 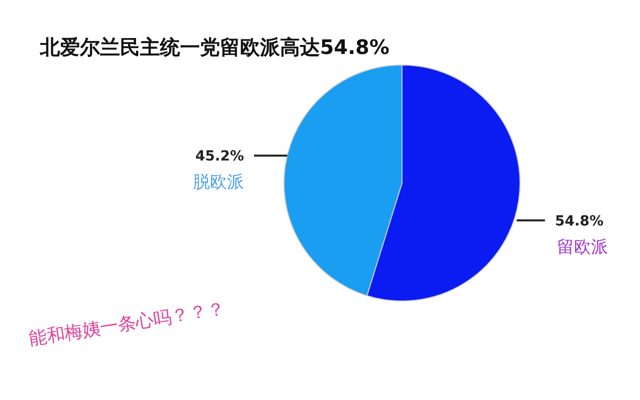 What do you see at coordinates (579, 221) in the screenshot?
I see `data-label: 54.8%` at bounding box center [579, 221].